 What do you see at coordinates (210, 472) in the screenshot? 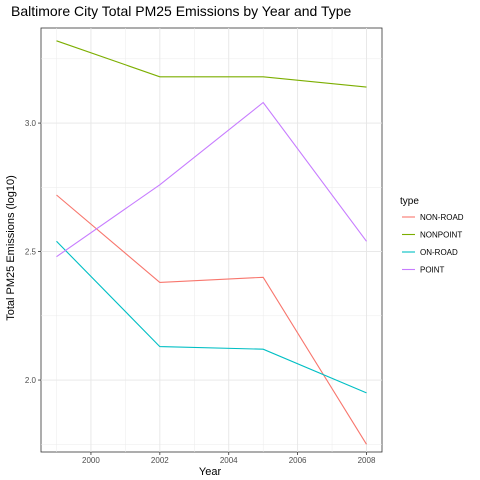
I see `x-axis-title: Year` at bounding box center [210, 472].